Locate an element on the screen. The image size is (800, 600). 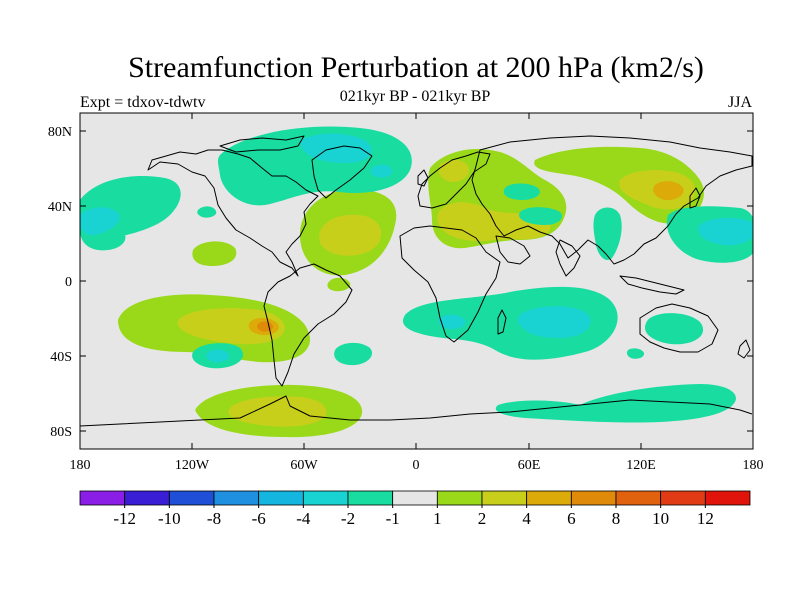
colorbar-label: -12 is located at coordinates (124, 518).